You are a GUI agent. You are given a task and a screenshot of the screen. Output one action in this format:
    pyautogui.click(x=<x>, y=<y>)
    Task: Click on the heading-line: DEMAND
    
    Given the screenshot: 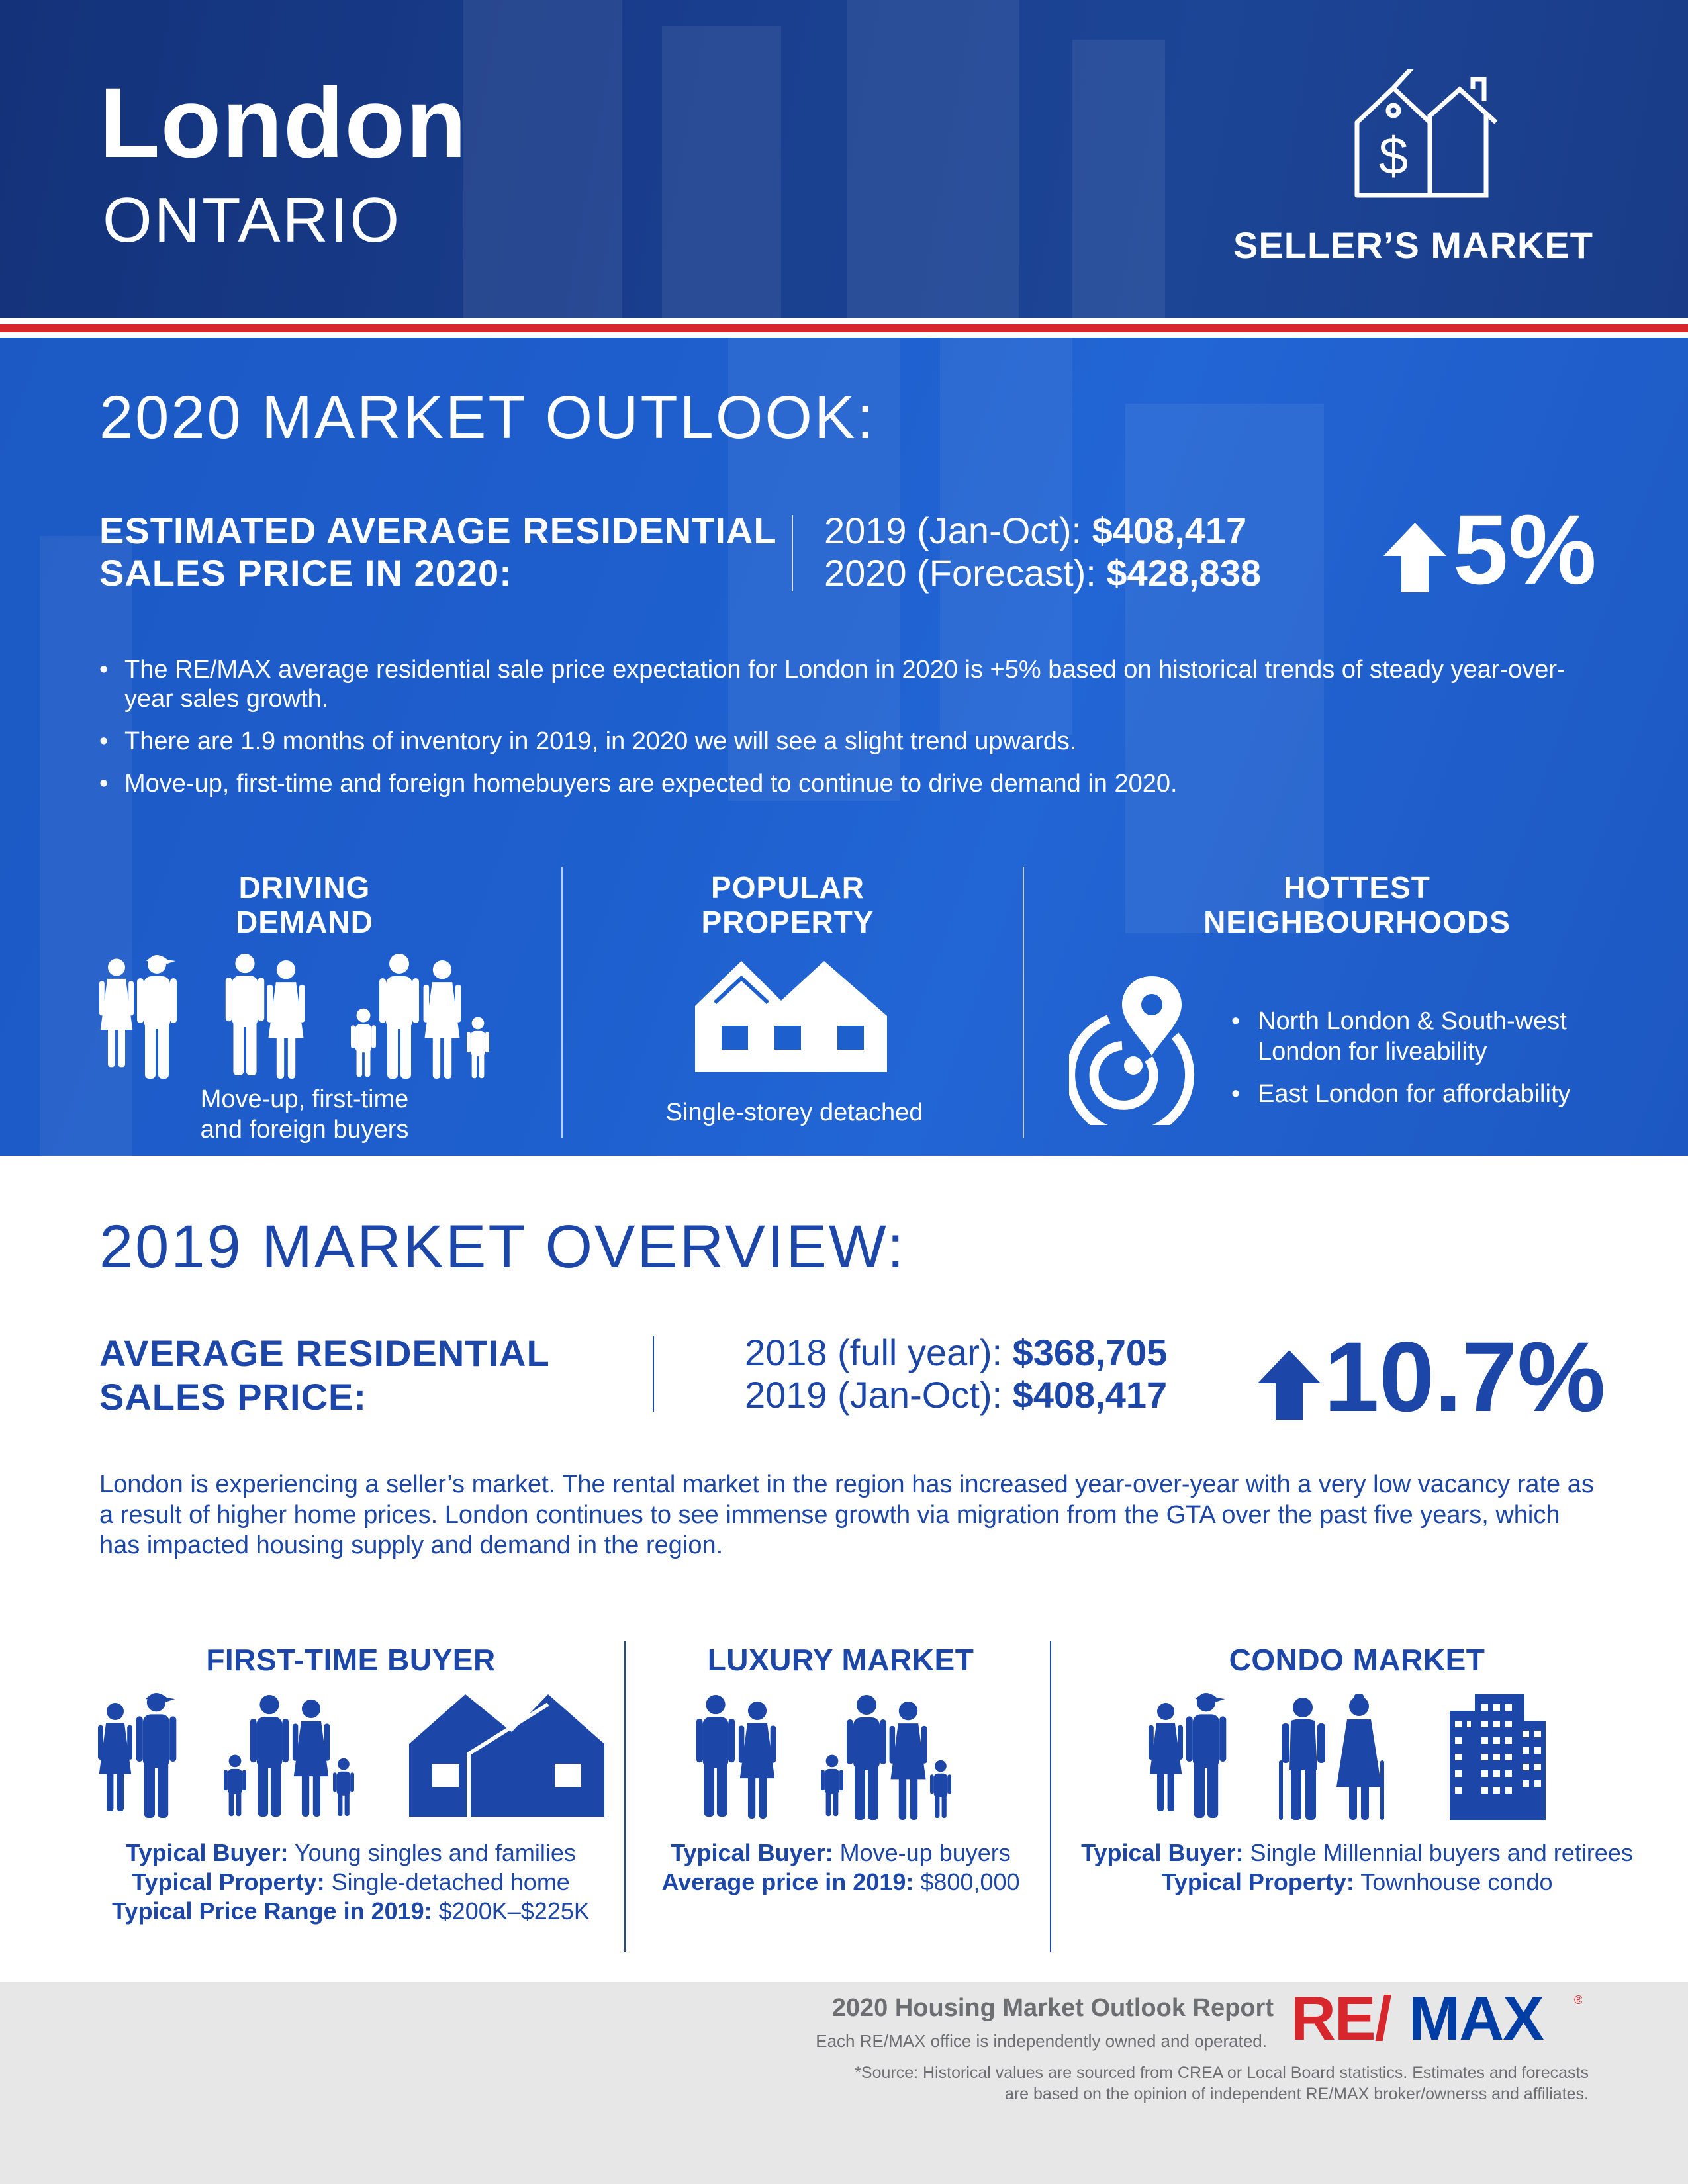 What is the action you would take?
    pyautogui.click(x=304, y=922)
    